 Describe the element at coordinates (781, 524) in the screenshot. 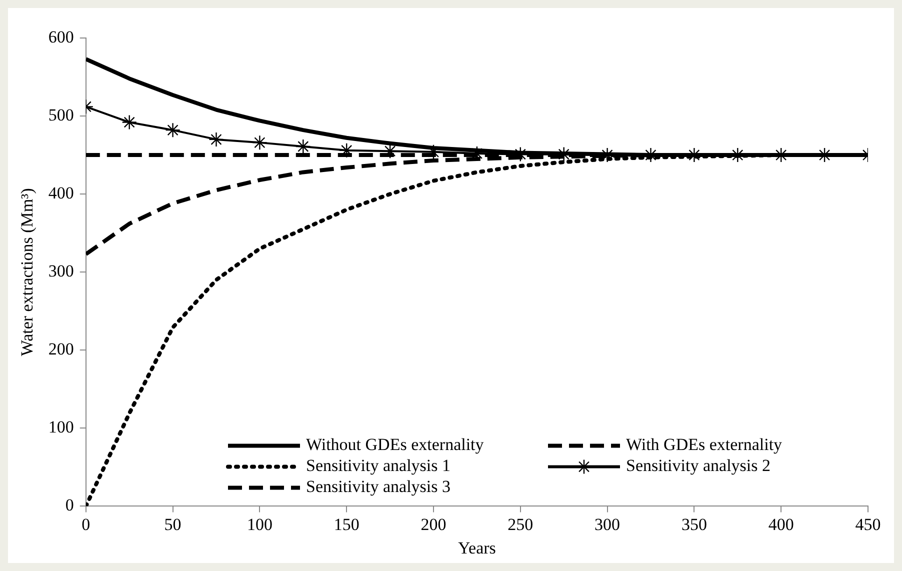

I see `x-tick-label: 400` at that location.